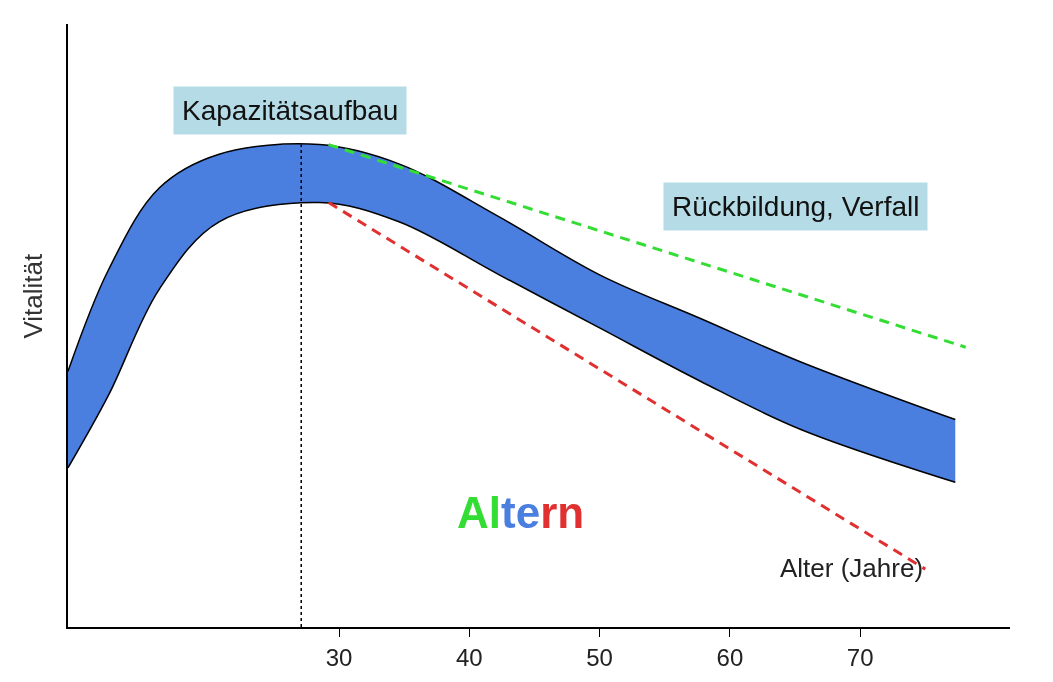  I want to click on x-axis-title: Alter (Jahre), so click(852, 568).